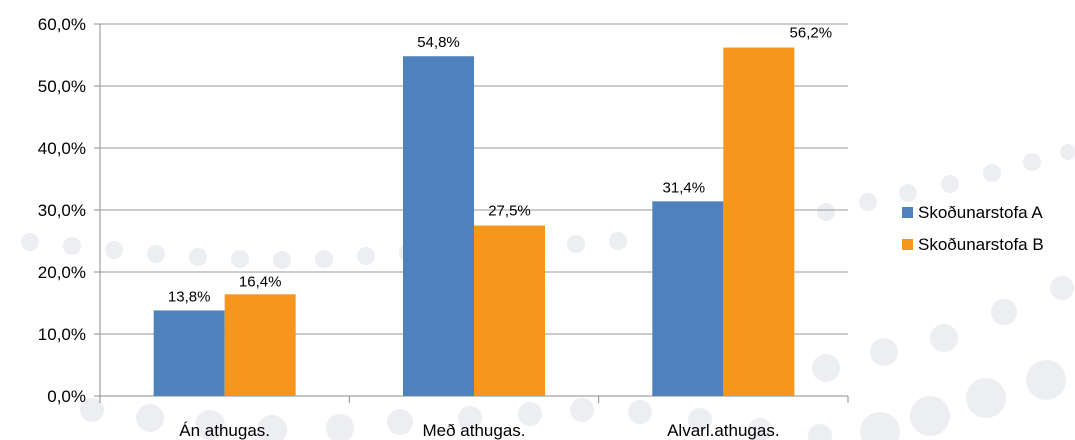 This screenshot has height=440, width=1075. Describe the element at coordinates (981, 244) in the screenshot. I see `legend-label: Skoðunarstofa B` at that location.